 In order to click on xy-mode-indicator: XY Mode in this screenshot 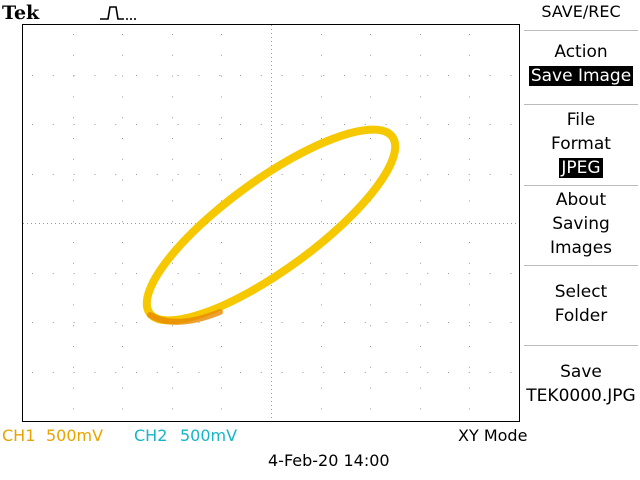, I will do `click(493, 435)`.